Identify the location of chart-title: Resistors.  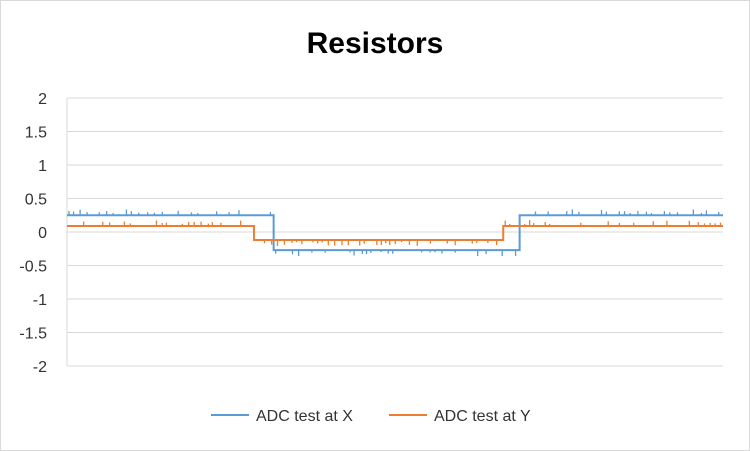
(375, 43).